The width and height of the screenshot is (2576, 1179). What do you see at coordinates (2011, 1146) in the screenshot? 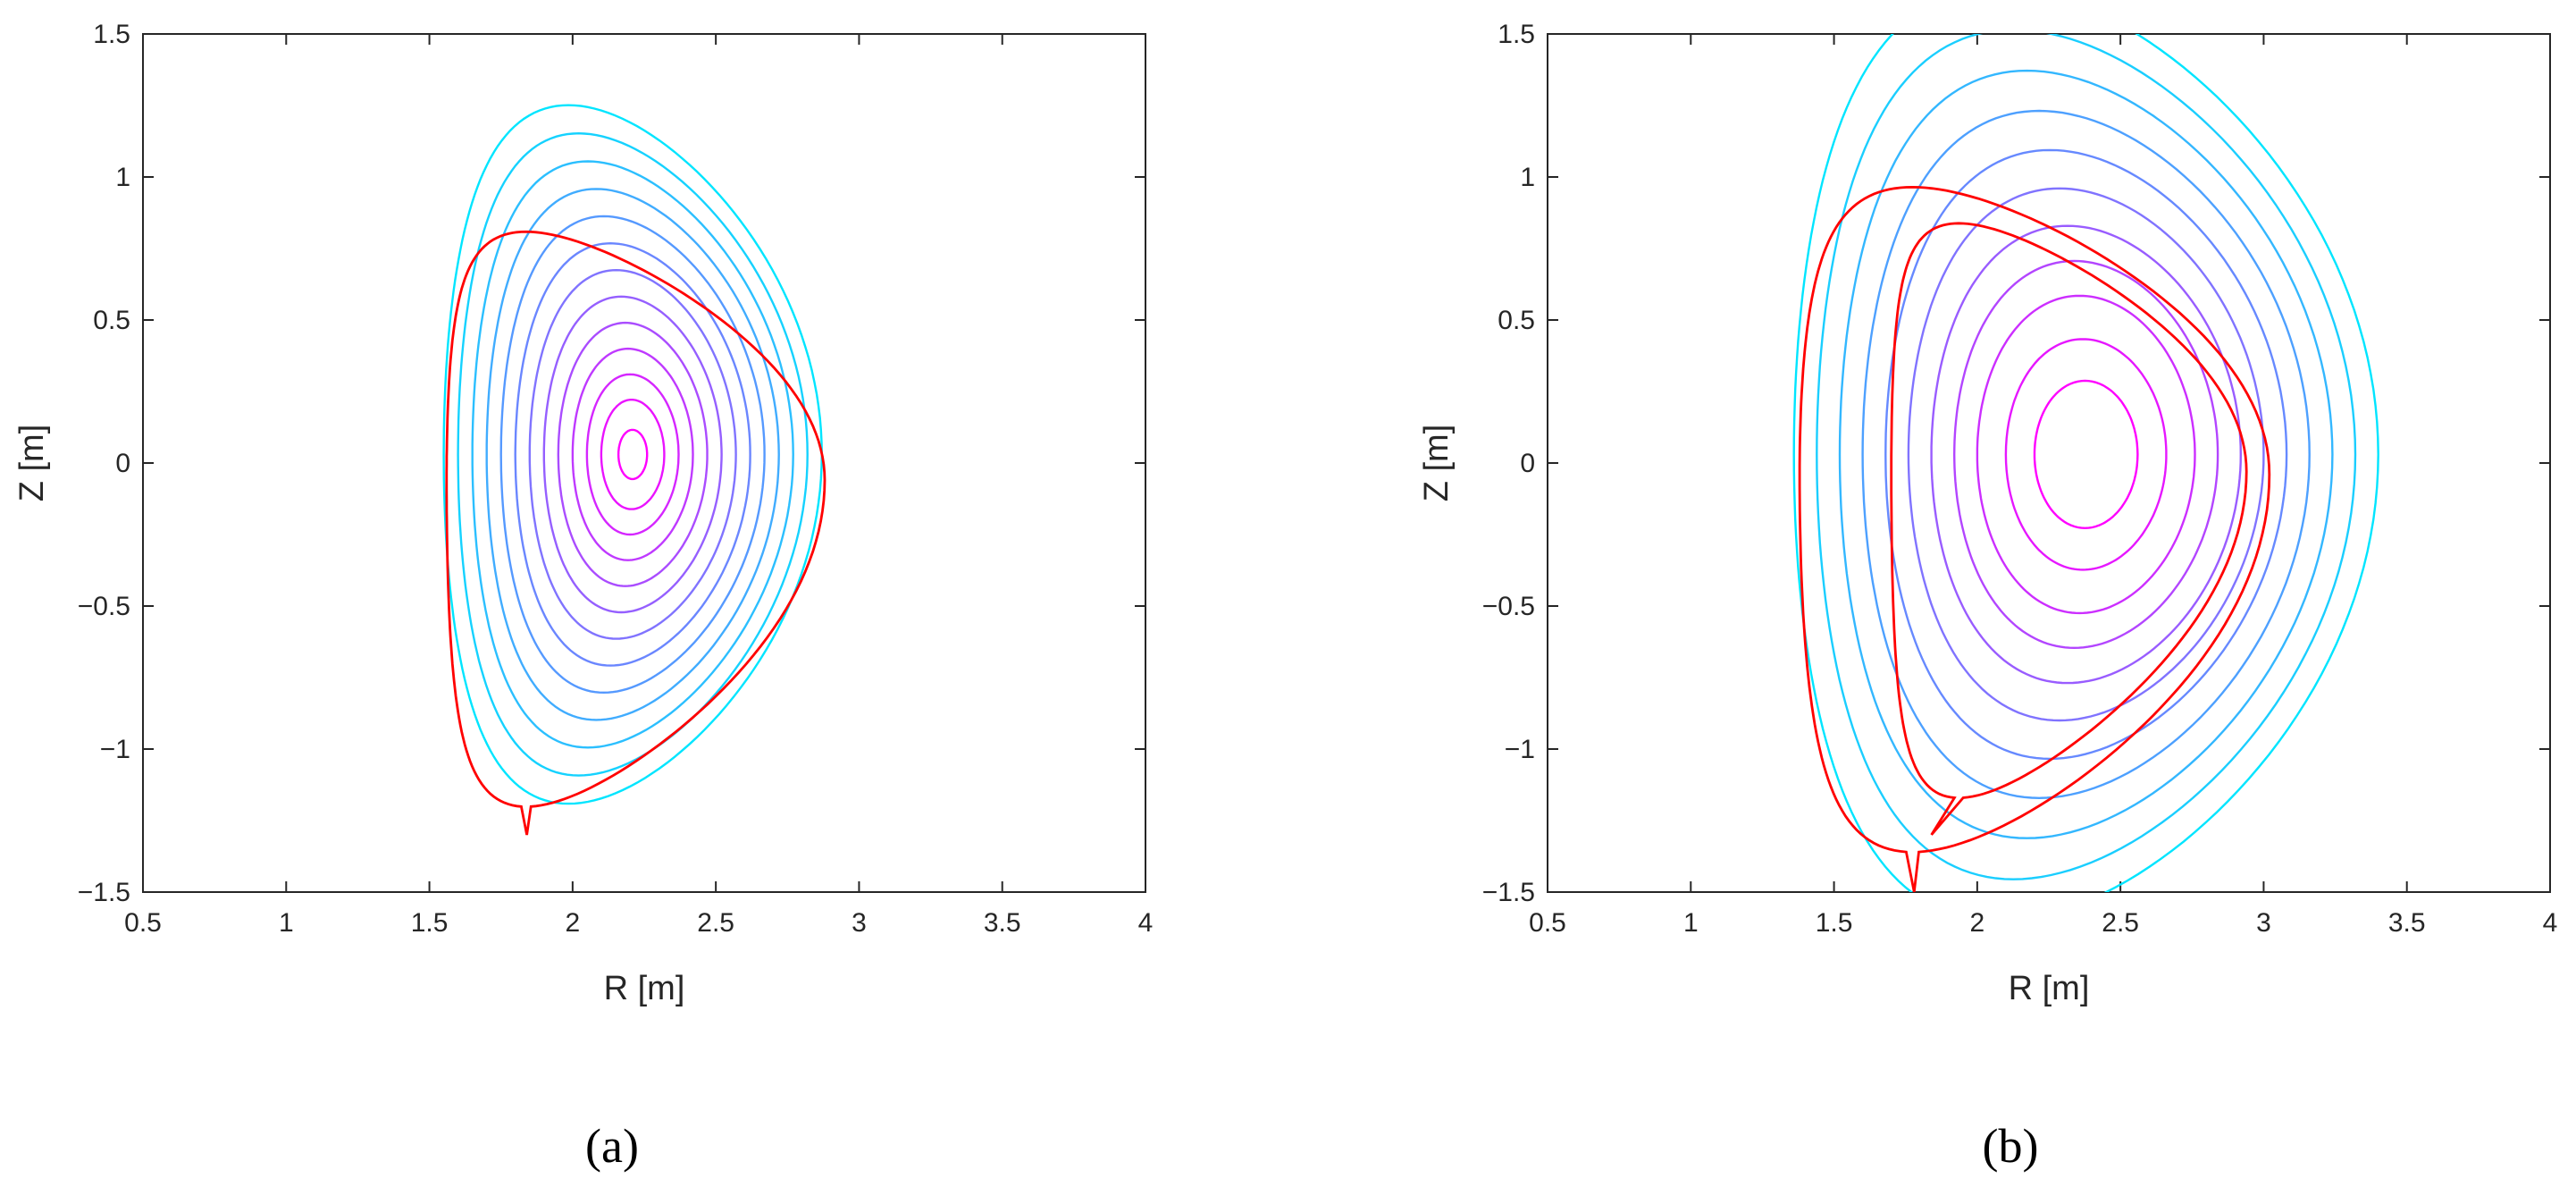
I see `panel-label-b: (b)` at bounding box center [2011, 1146].